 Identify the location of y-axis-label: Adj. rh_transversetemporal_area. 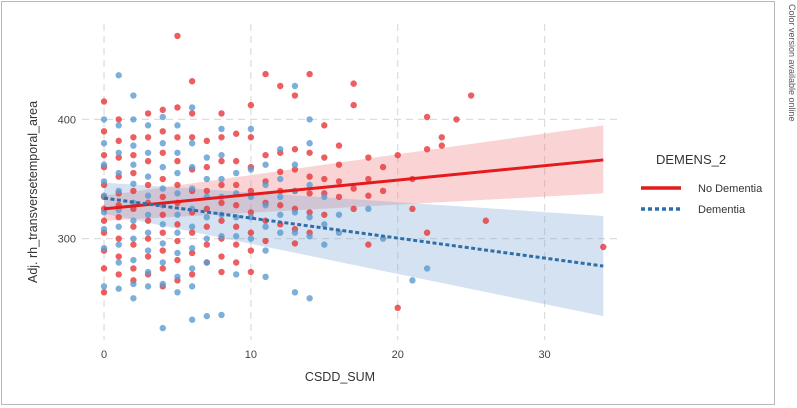
(33, 192).